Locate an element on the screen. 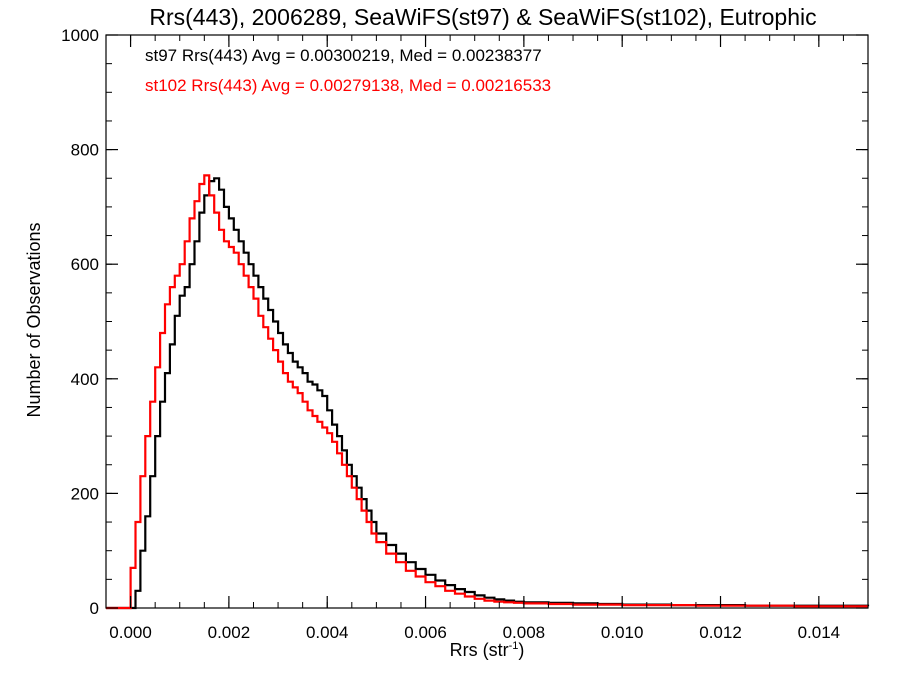  y-axis-label: Number of Observations is located at coordinates (34, 319).